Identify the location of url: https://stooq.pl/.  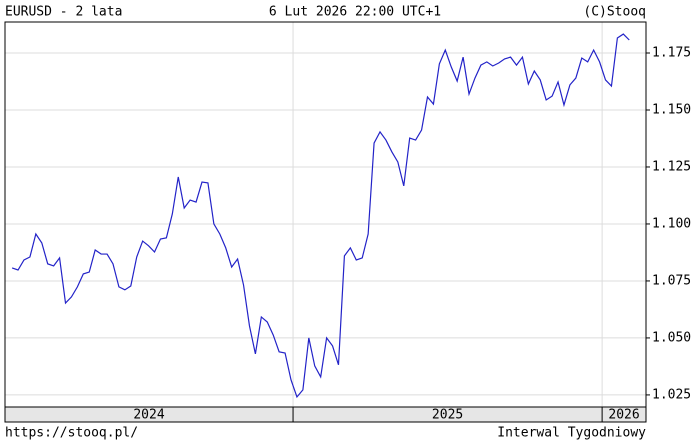
(71, 433).